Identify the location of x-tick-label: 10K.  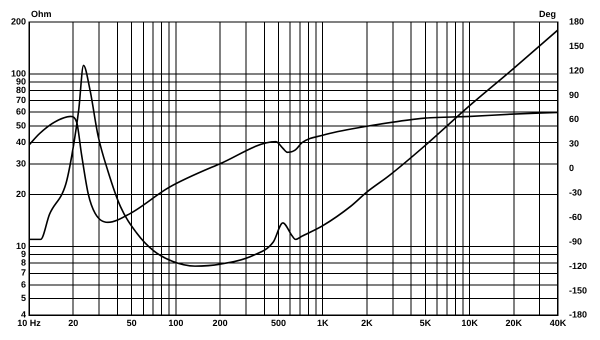
(469, 323).